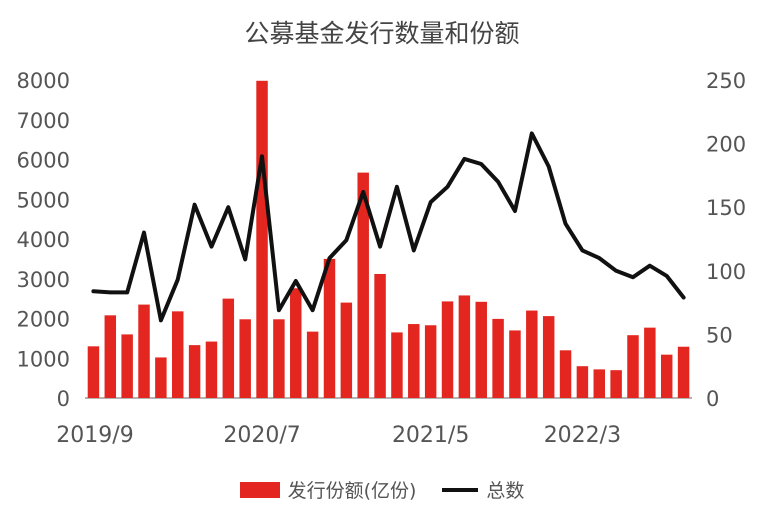 The height and width of the screenshot is (524, 764). What do you see at coordinates (633, 366) in the screenshot?
I see `bar-2022/5` at bounding box center [633, 366].